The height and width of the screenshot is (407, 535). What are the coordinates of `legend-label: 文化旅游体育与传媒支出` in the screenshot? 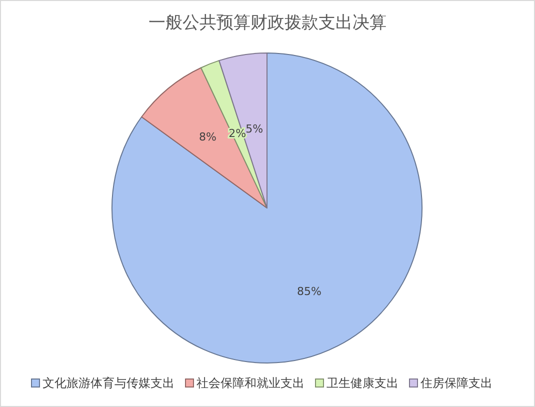 It's located at (108, 383).